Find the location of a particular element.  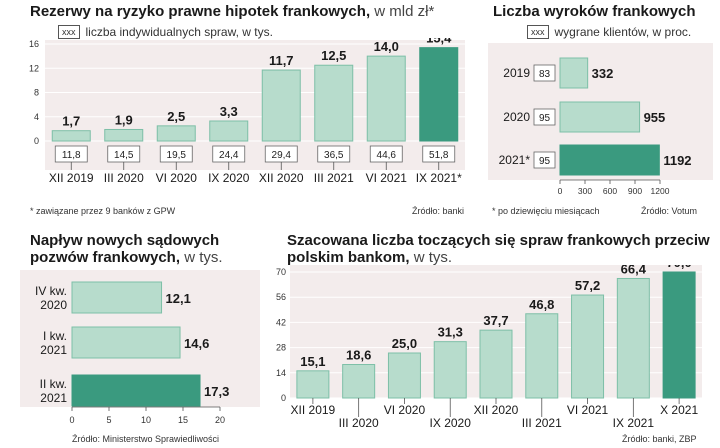

chart2-category-label: 2021* is located at coordinates (515, 160).